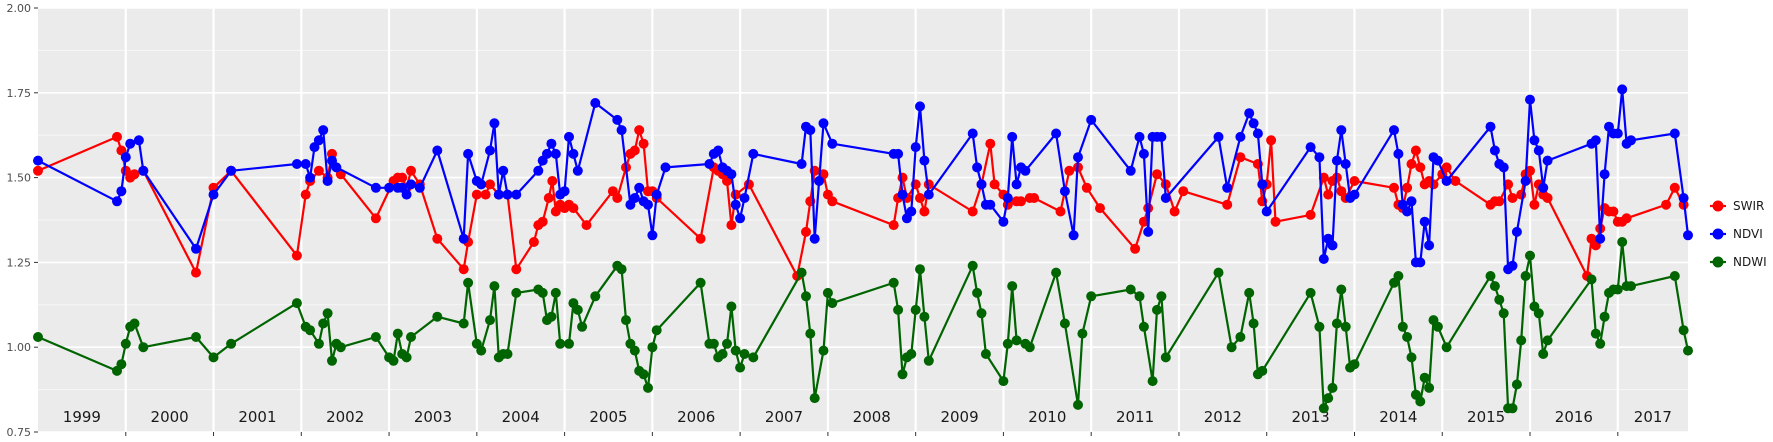 The width and height of the screenshot is (1773, 442). Describe the element at coordinates (696, 417) in the screenshot. I see `year-label: 2006` at that location.